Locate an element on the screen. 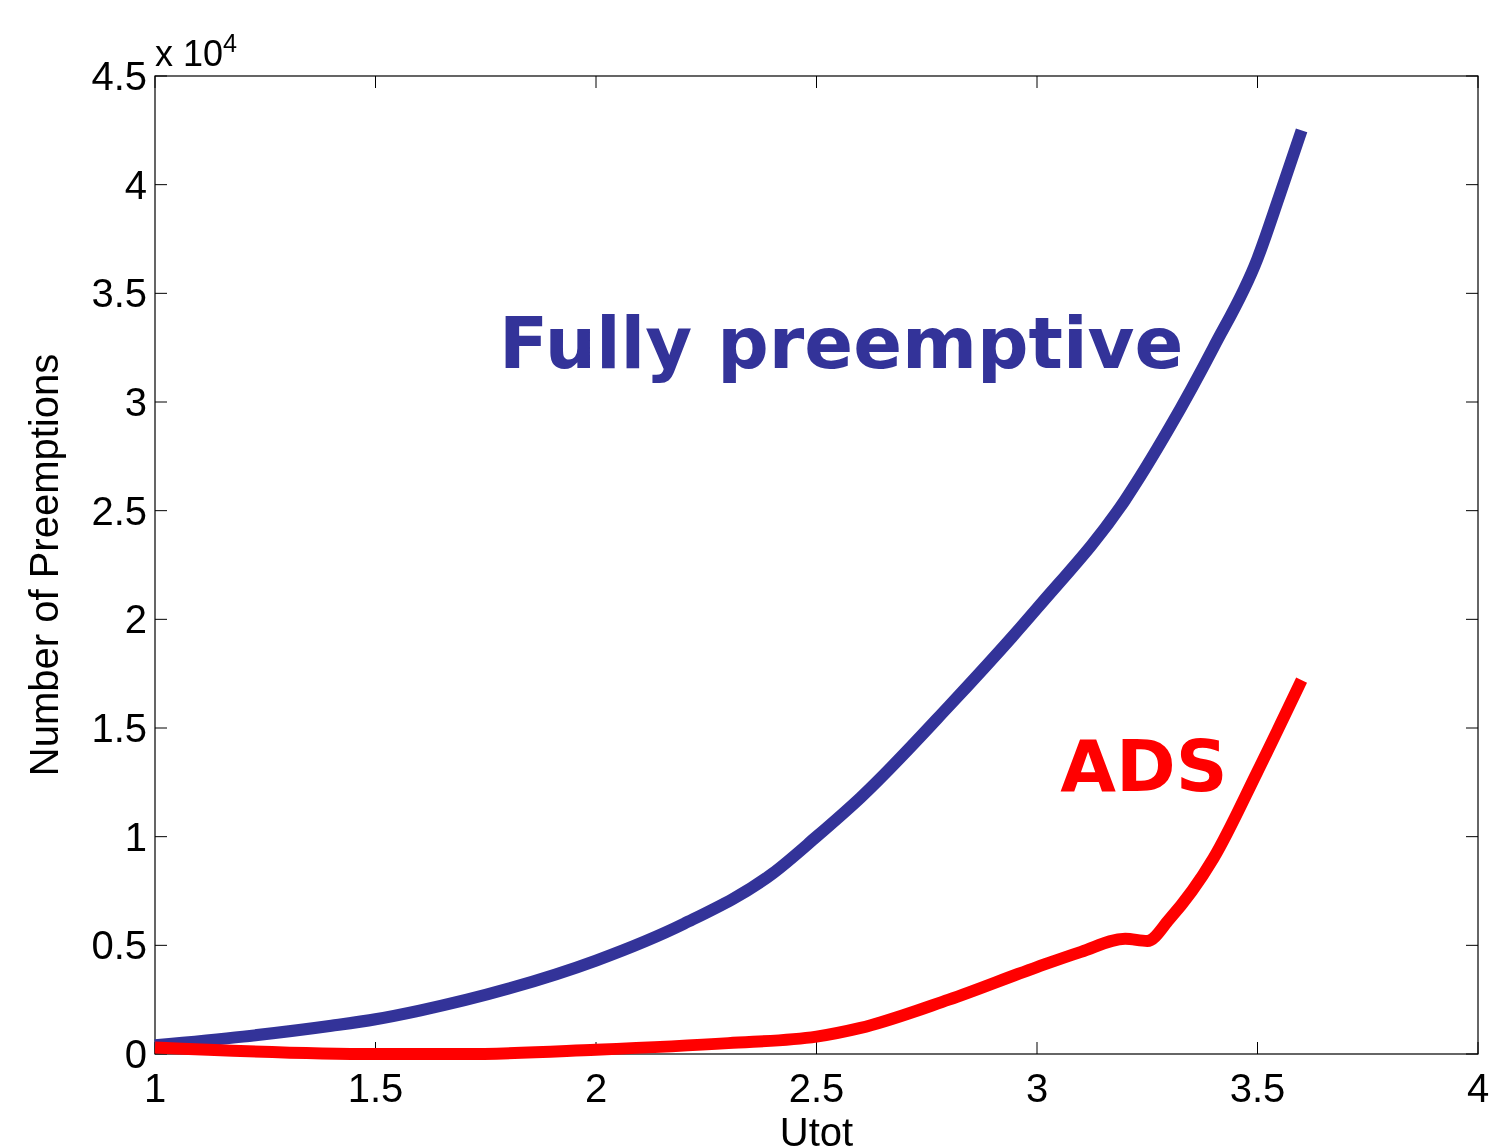 The image size is (1512, 1147). y-tick-label: 4.5 is located at coordinates (119, 76).